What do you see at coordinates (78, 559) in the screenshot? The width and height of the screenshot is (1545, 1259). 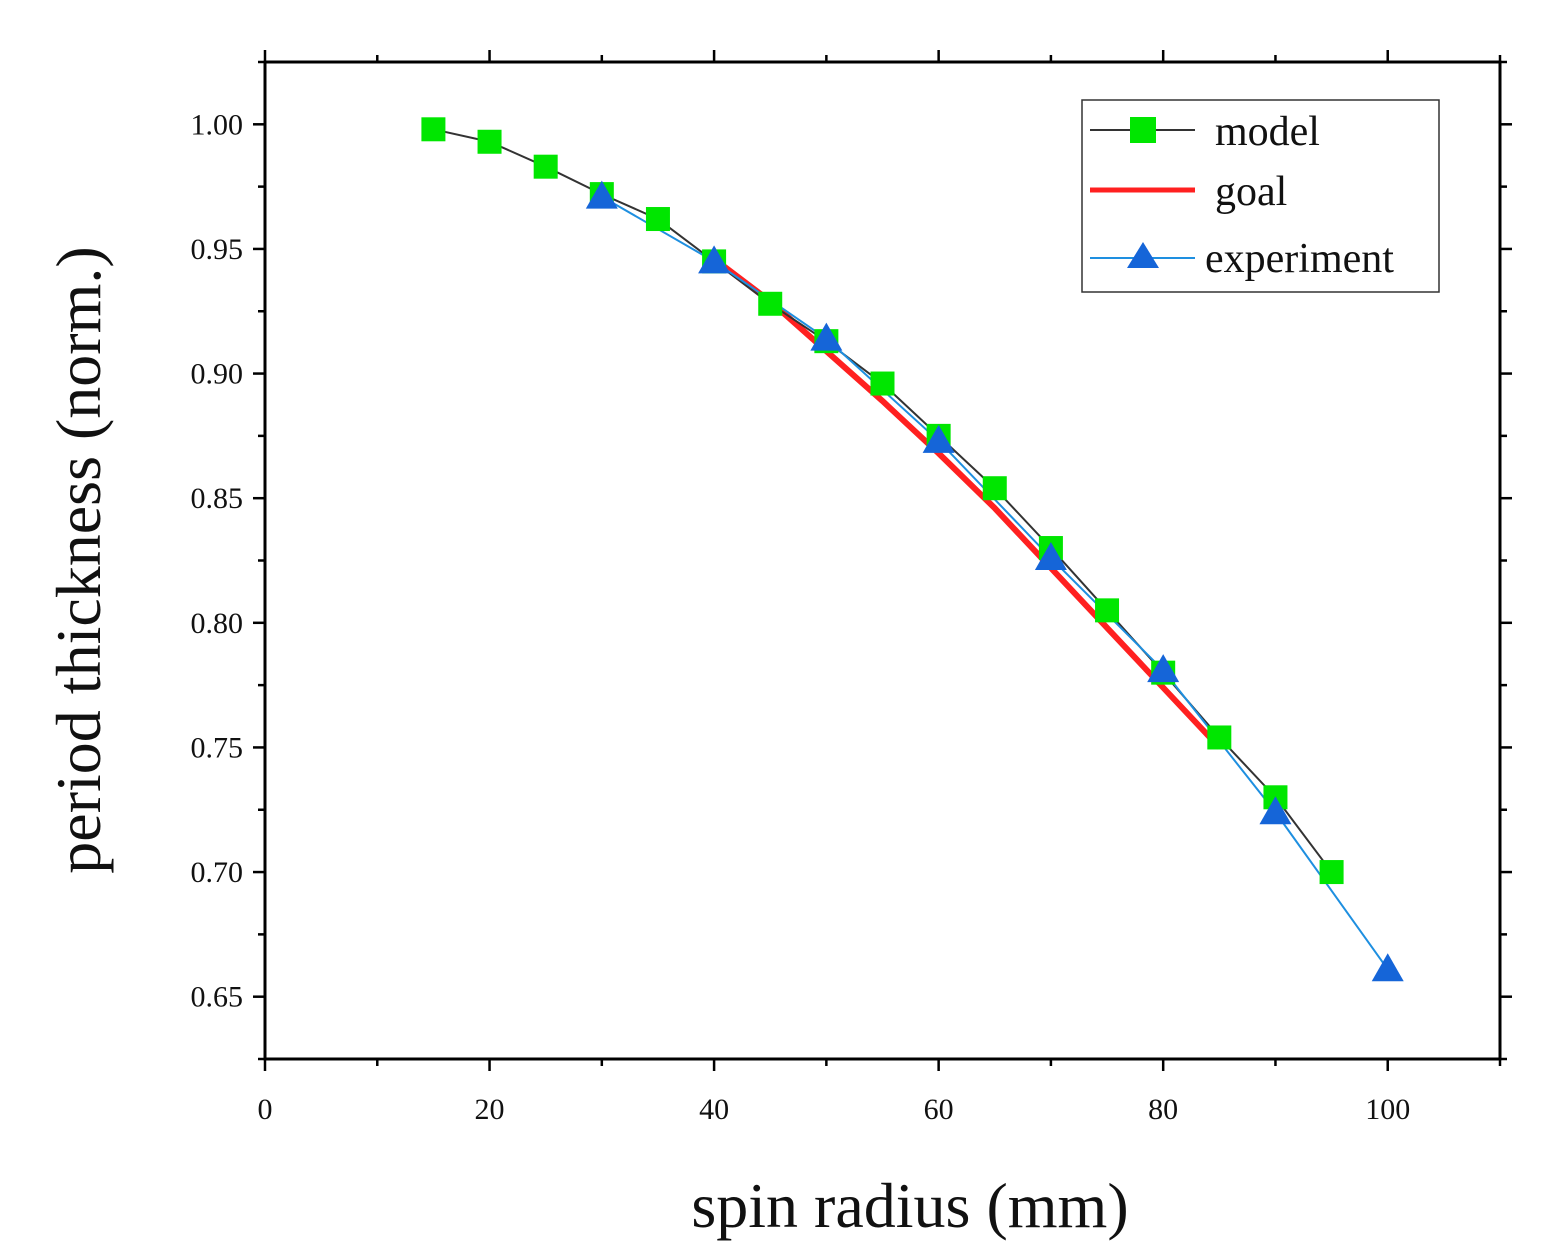 I see `y-axis-title: period thickness (norm.)` at bounding box center [78, 559].